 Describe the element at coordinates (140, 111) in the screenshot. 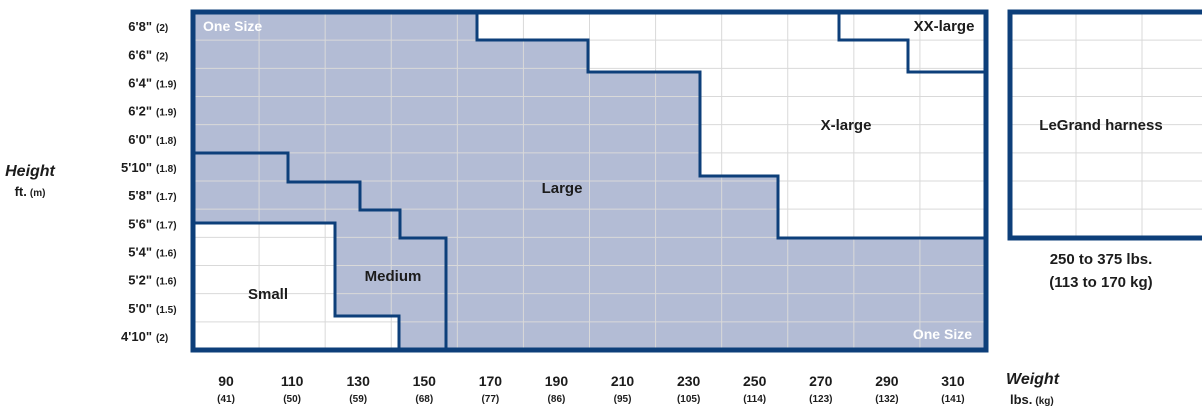

I see `y-tick-label: 6'2"` at that location.